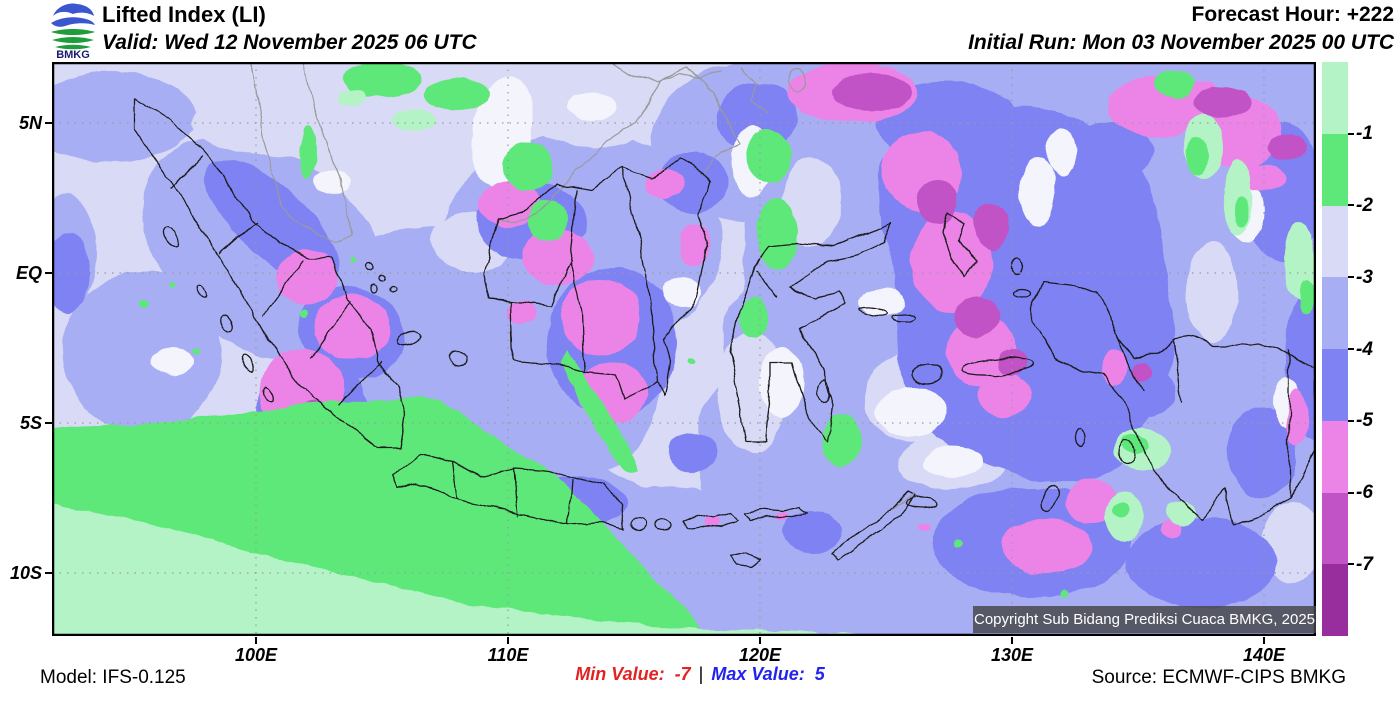  I want to click on bmkg-logo-graphic: BMKG, so click(73, 32).